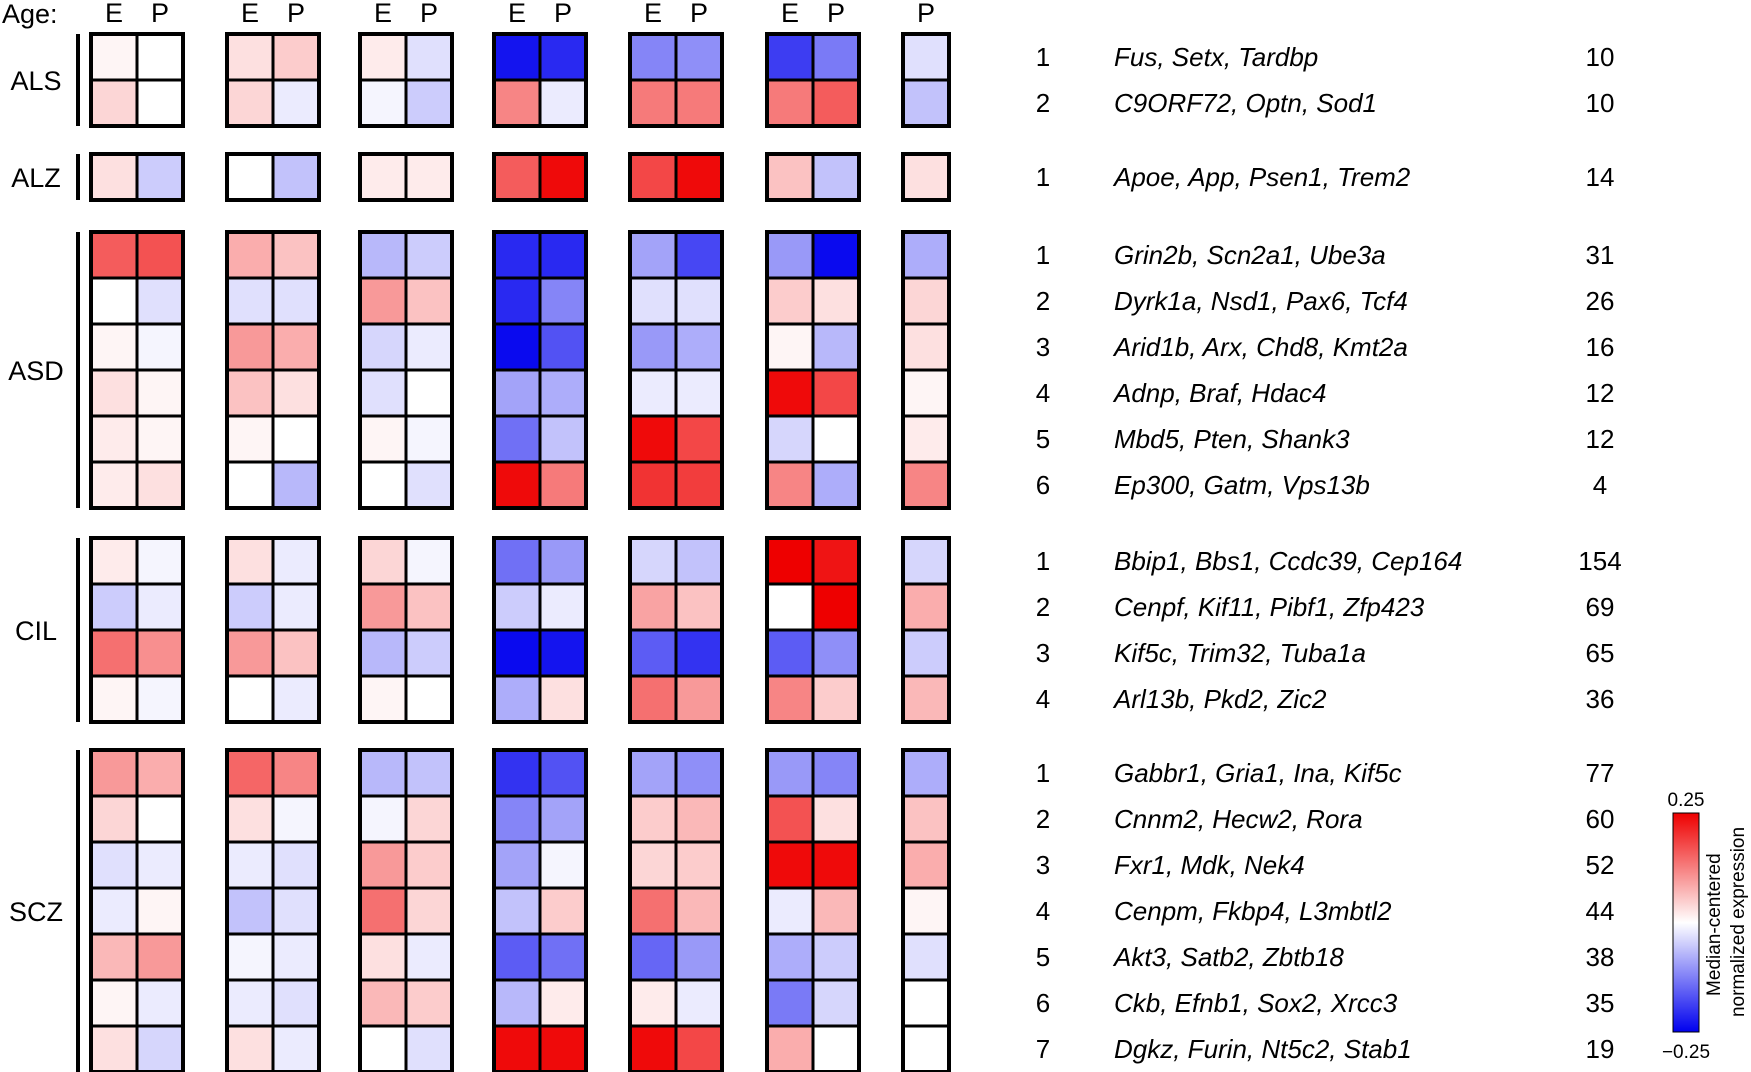 The width and height of the screenshot is (1751, 1072). What do you see at coordinates (1600, 1003) in the screenshot?
I see `row-count: 35` at bounding box center [1600, 1003].